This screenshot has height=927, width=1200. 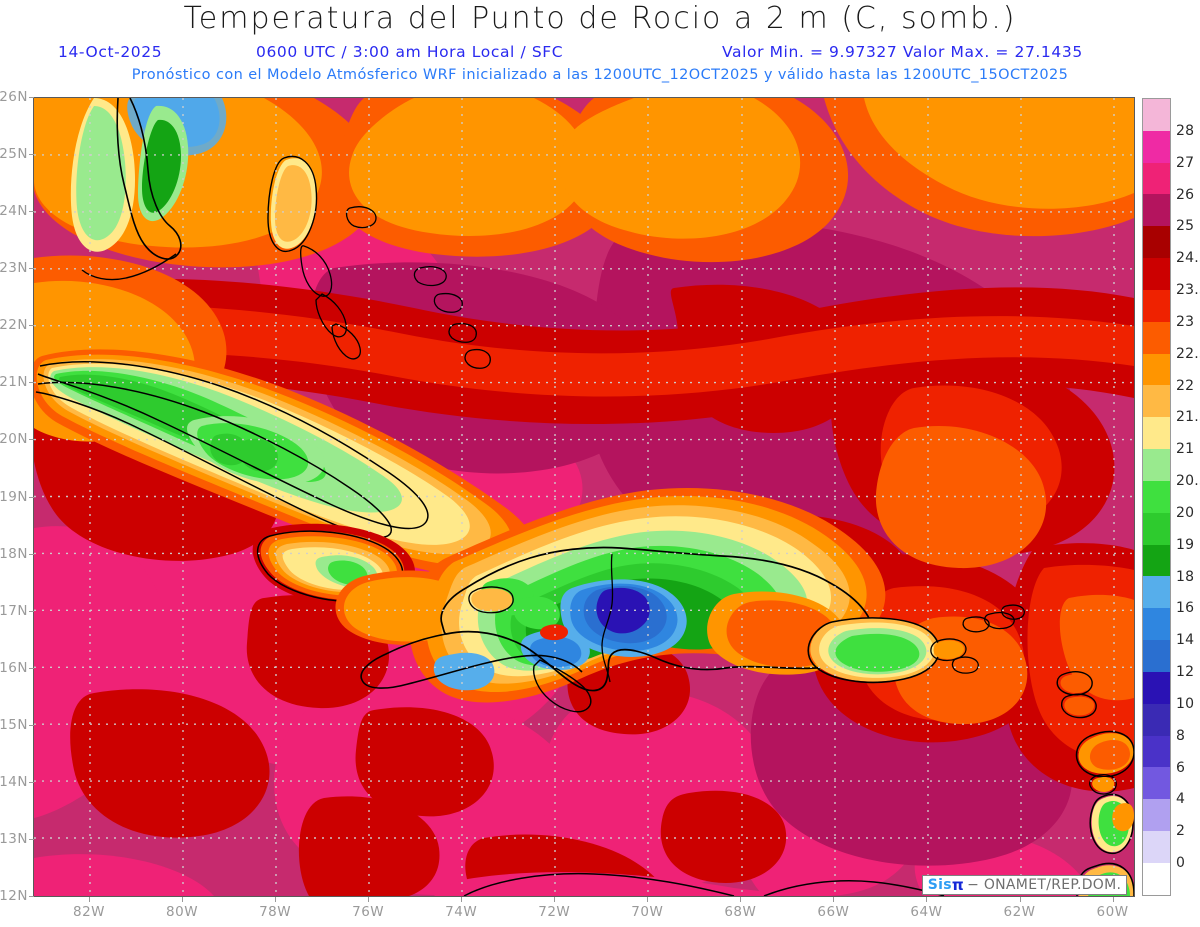 I want to click on colorbar-tick-label: 27, so click(x=1185, y=162).